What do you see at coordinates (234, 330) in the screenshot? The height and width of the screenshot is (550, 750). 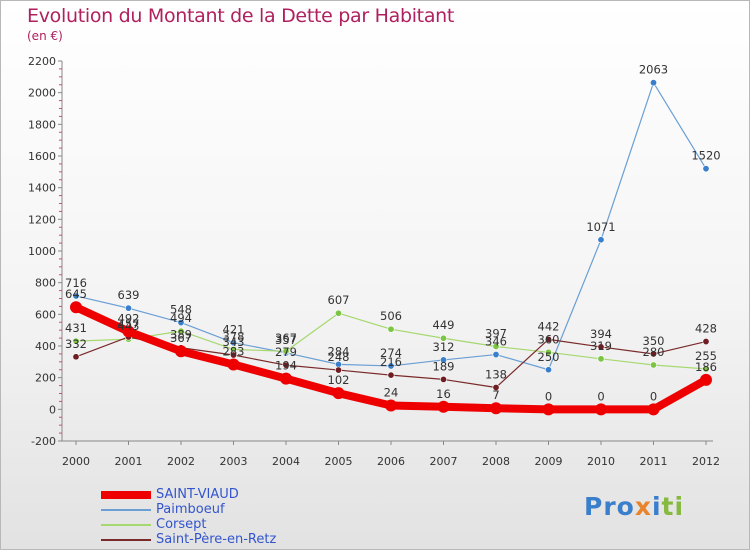 I see `data-label: 421` at bounding box center [234, 330].